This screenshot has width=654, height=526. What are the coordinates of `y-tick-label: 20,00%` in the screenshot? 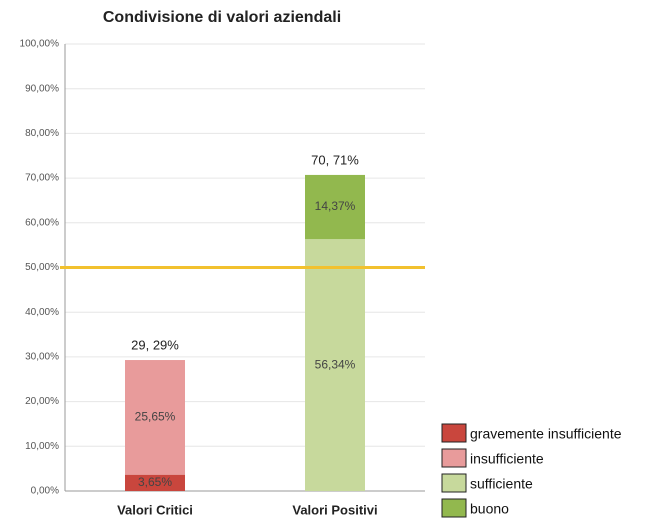 It's located at (42, 401).